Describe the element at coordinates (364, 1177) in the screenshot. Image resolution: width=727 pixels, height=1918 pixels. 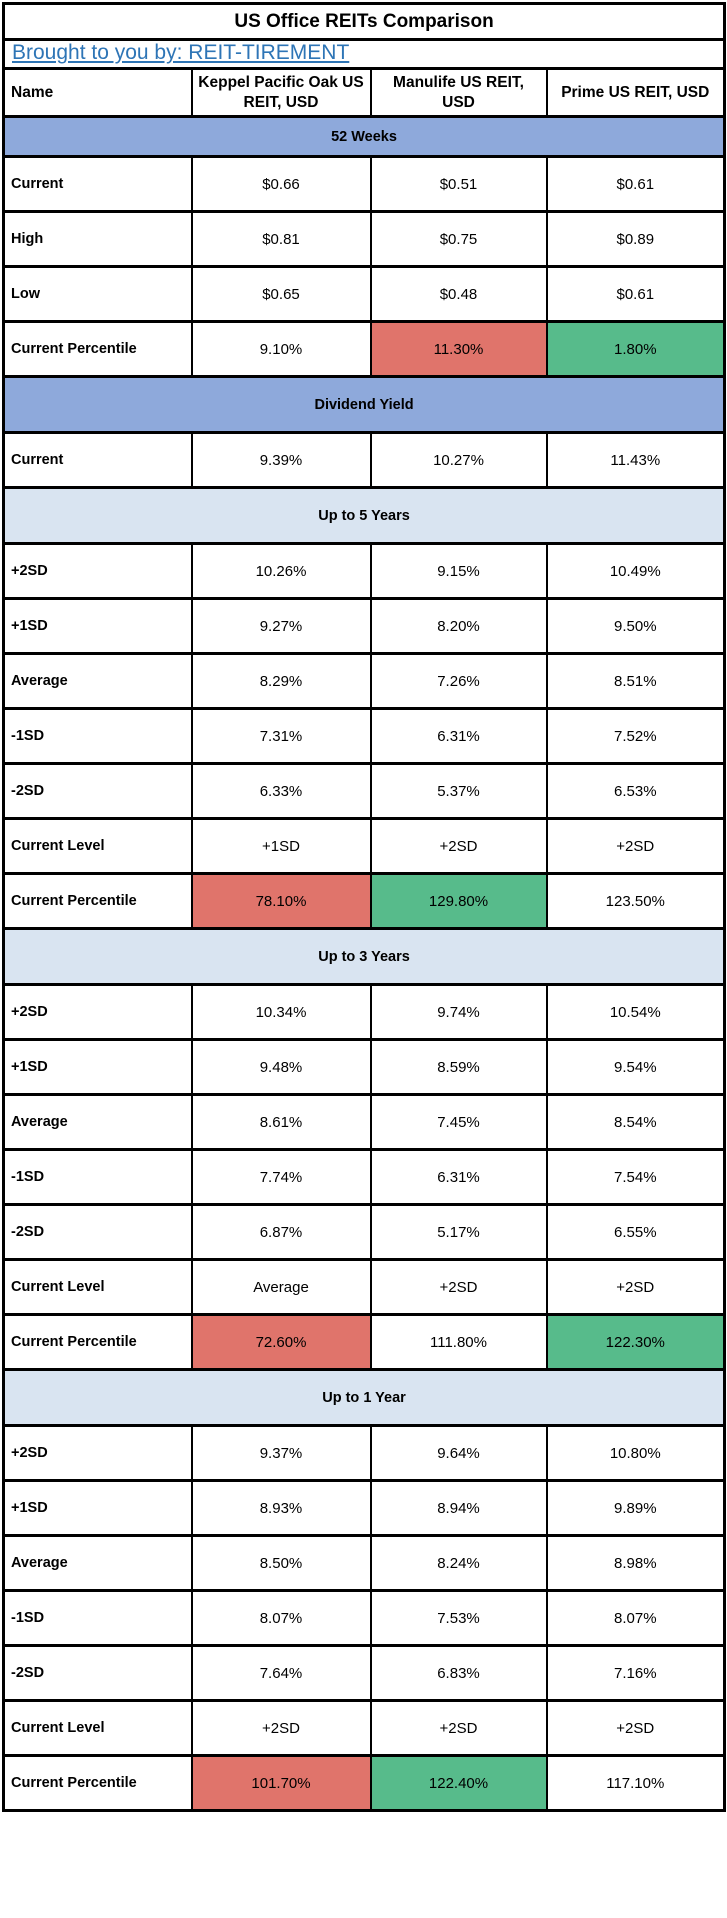
I see `table-row: -1SD 7.74% 6.31% 7.54%` at that location.